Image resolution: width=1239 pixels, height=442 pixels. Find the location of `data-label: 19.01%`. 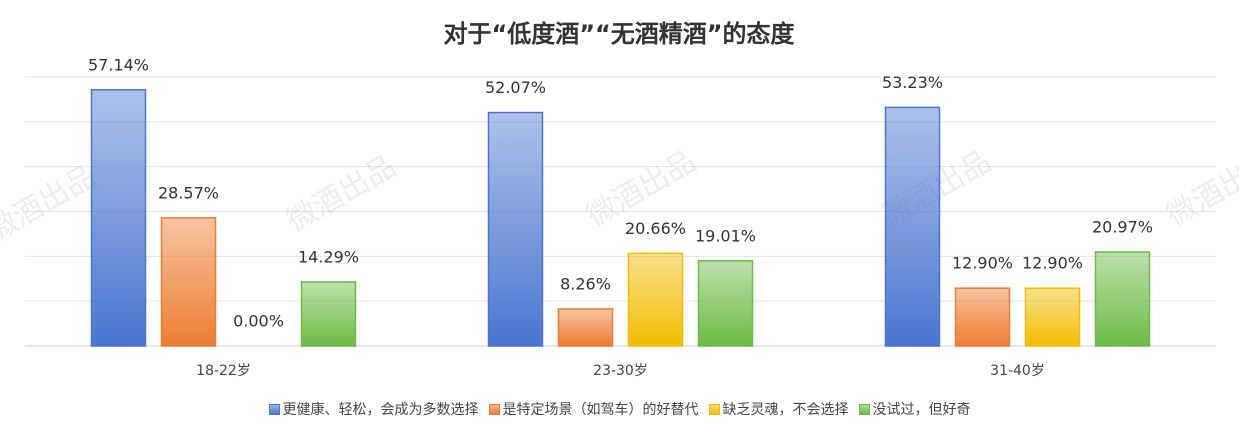

data-label: 19.01% is located at coordinates (725, 235).